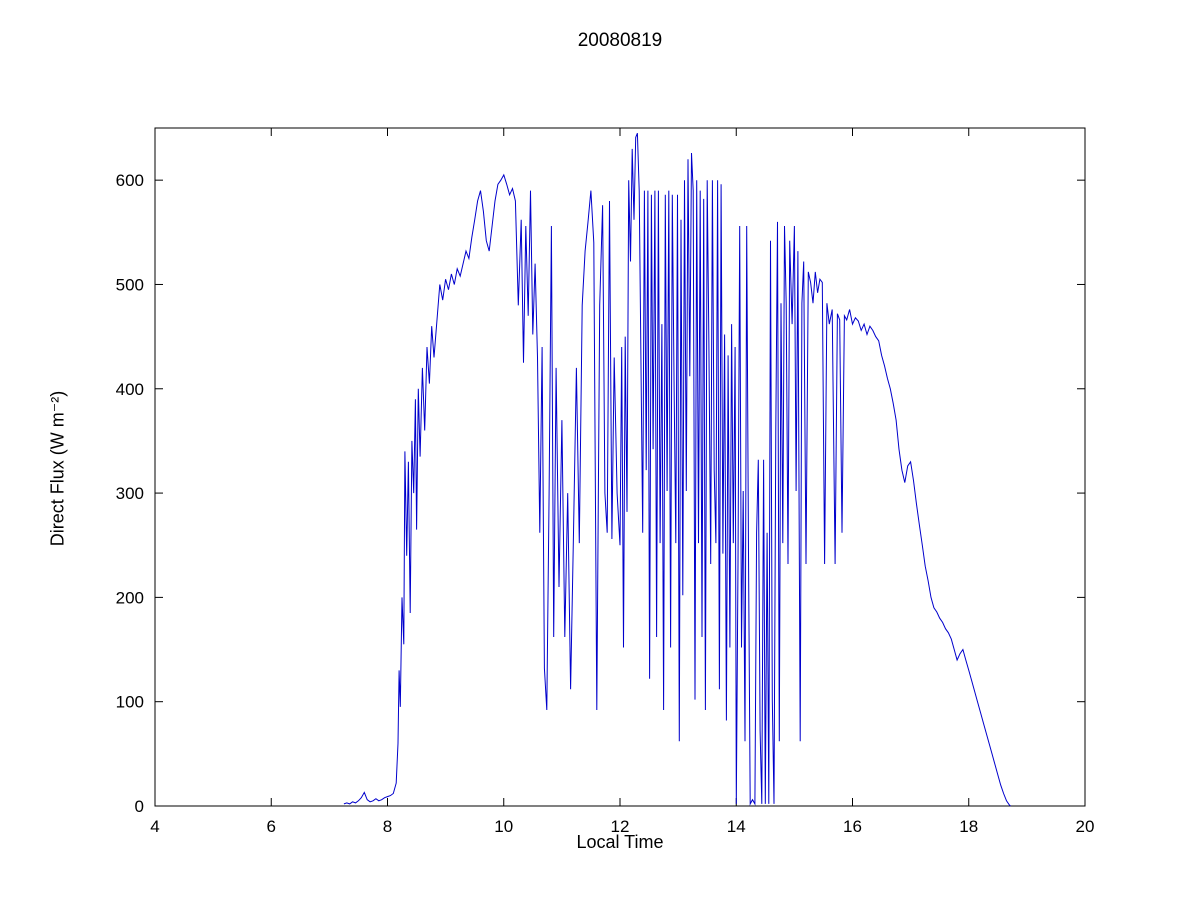  What do you see at coordinates (154, 826) in the screenshot?
I see `x-tick-label: 4` at bounding box center [154, 826].